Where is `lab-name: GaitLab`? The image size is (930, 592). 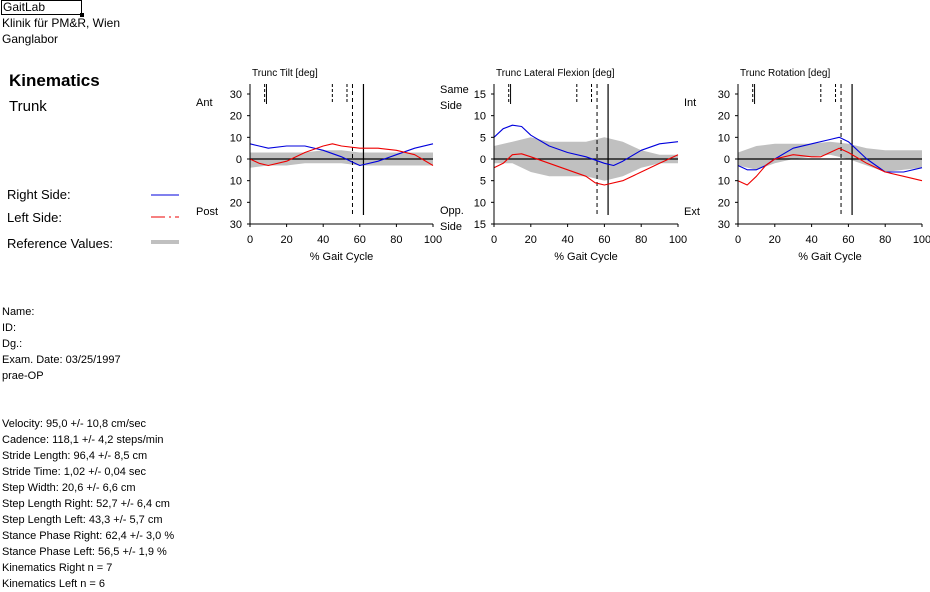 lab-name: GaitLab is located at coordinates (42, 8).